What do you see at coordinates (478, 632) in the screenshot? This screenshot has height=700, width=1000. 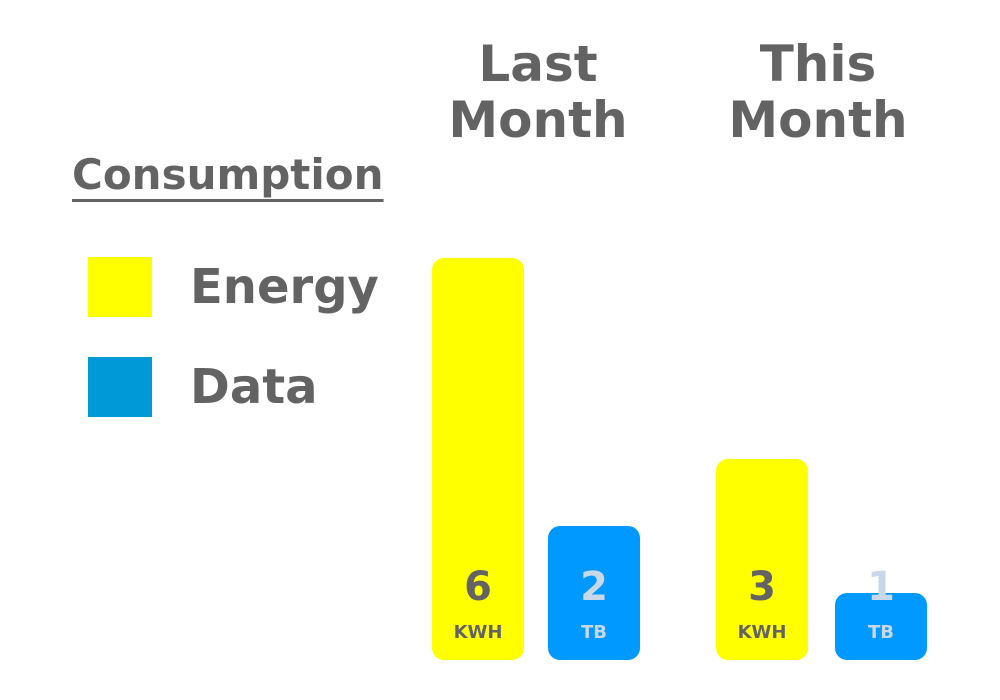 I see `bar-unit-energy-last-month: KWH` at bounding box center [478, 632].